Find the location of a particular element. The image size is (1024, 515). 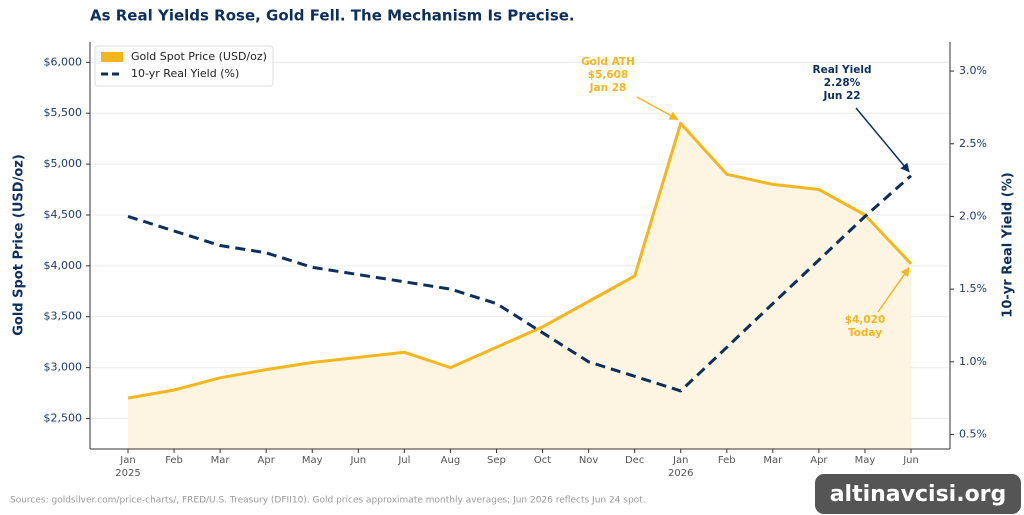

y-tick-label: $5,000 is located at coordinates (63, 163).